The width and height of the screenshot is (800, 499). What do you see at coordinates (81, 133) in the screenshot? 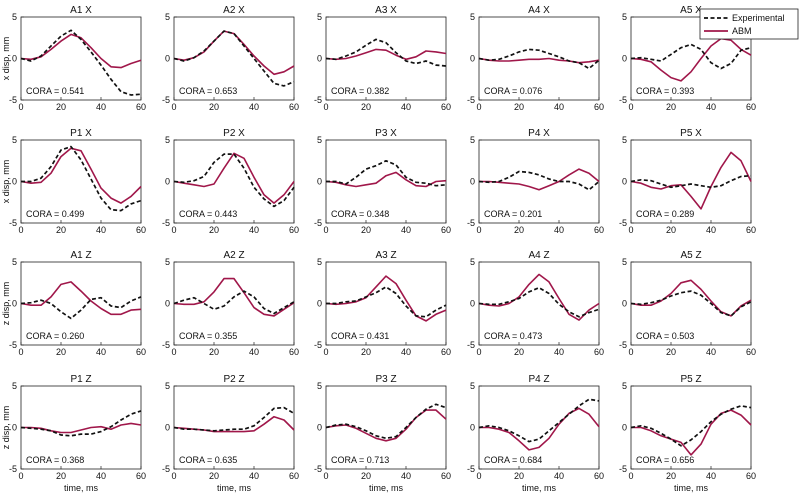
I see `panel-title: P1 X` at bounding box center [81, 133].